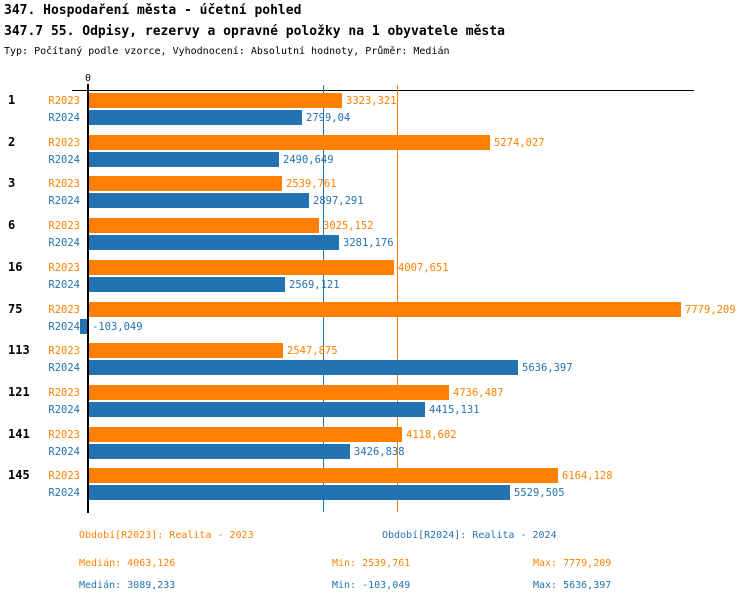  I want to click on value-label-r2023-2: 5274,027, so click(519, 143).